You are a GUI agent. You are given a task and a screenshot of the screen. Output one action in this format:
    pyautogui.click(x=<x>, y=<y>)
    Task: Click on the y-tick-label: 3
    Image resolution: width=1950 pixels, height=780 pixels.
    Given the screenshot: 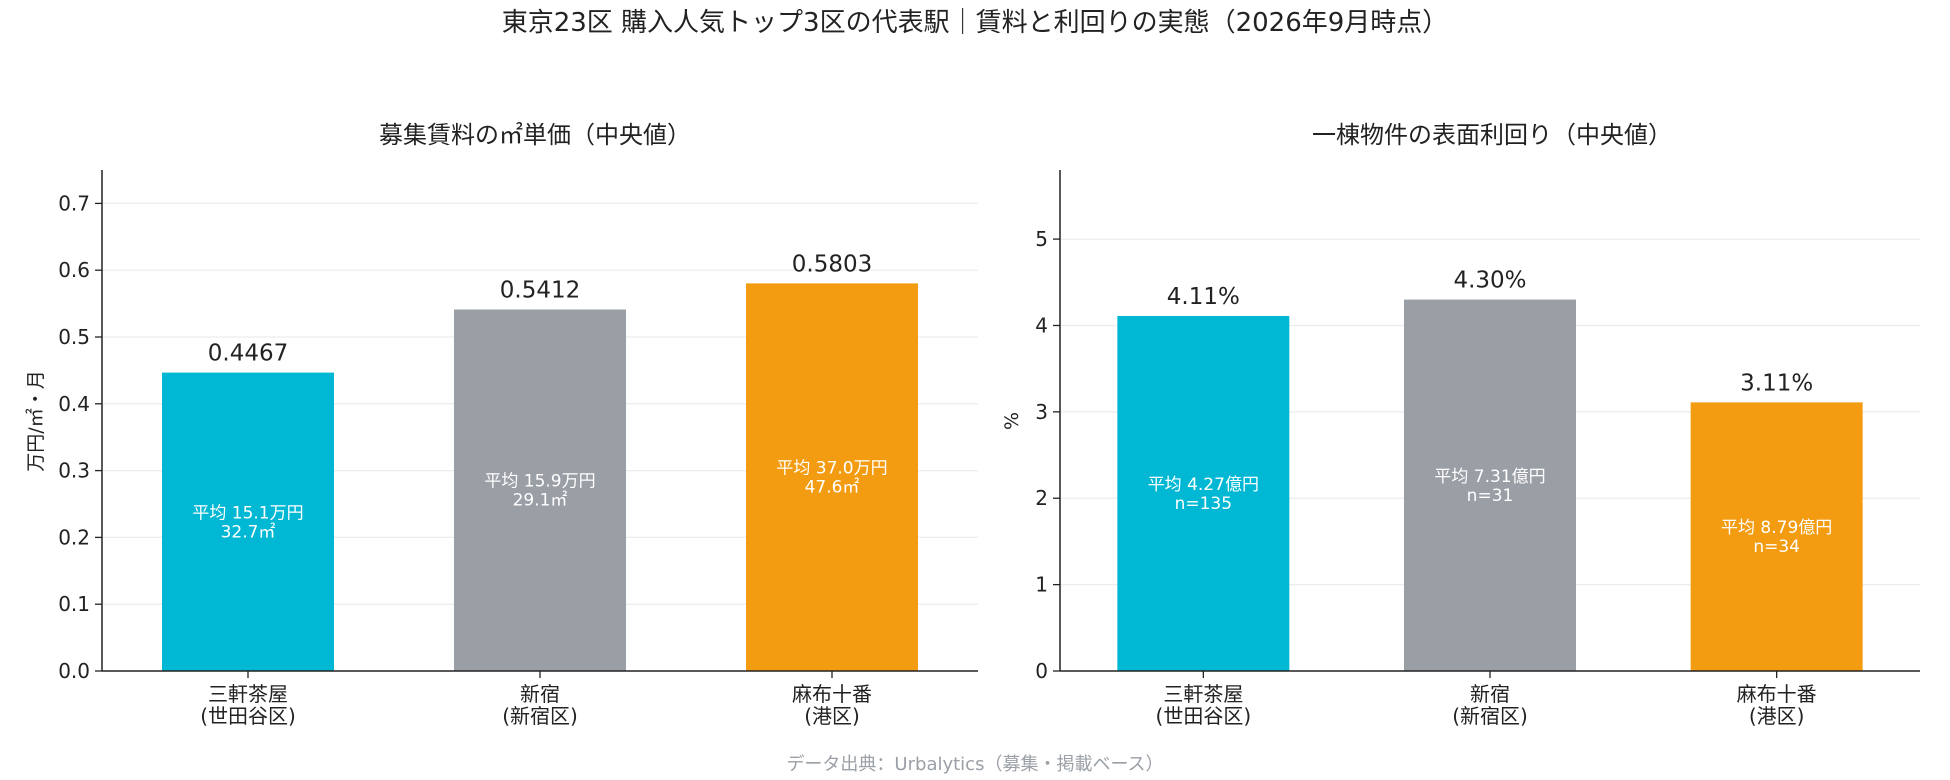 What is the action you would take?
    pyautogui.click(x=1041, y=412)
    